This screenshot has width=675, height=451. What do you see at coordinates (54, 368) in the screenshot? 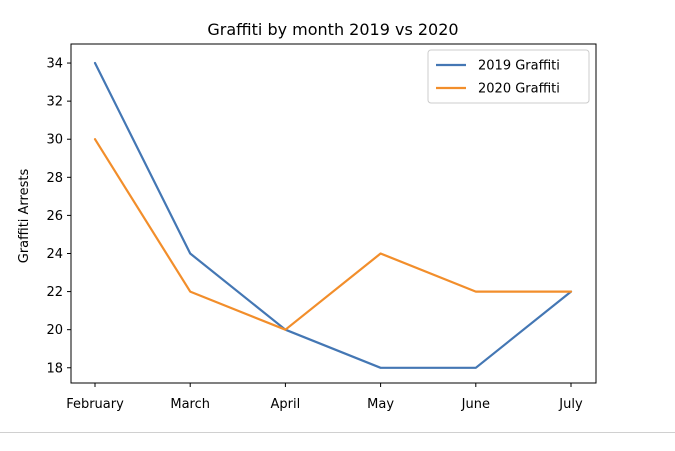
I see `y-tick-label: 18` at bounding box center [54, 368].